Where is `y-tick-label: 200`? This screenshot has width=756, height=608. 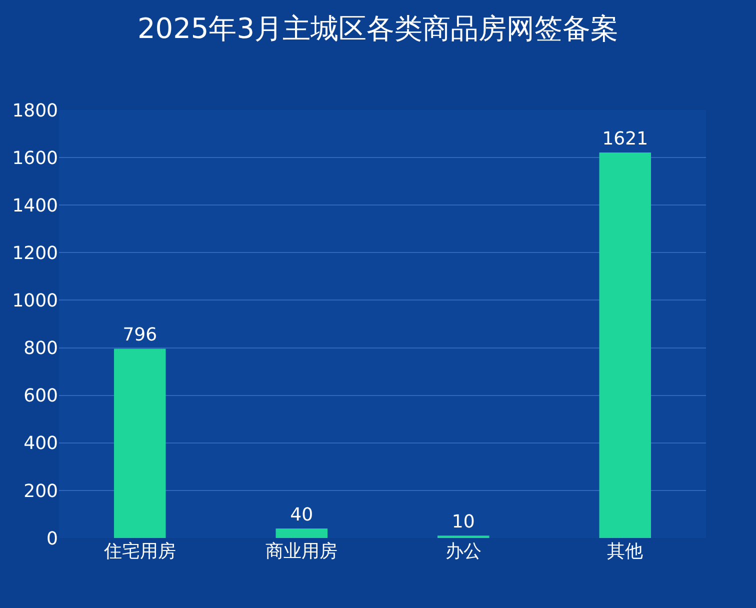
y-tick-label: 200 is located at coordinates (41, 491).